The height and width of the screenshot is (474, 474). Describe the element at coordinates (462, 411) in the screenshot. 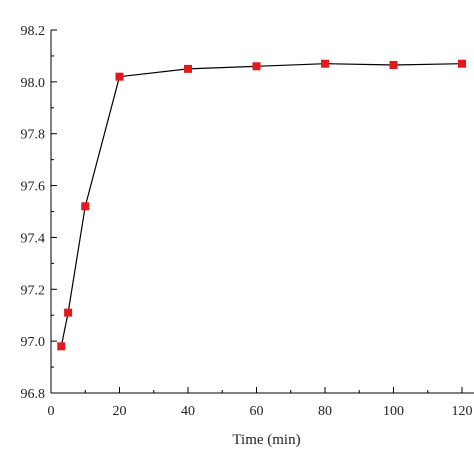

I see `x-tick-label: 120` at that location.